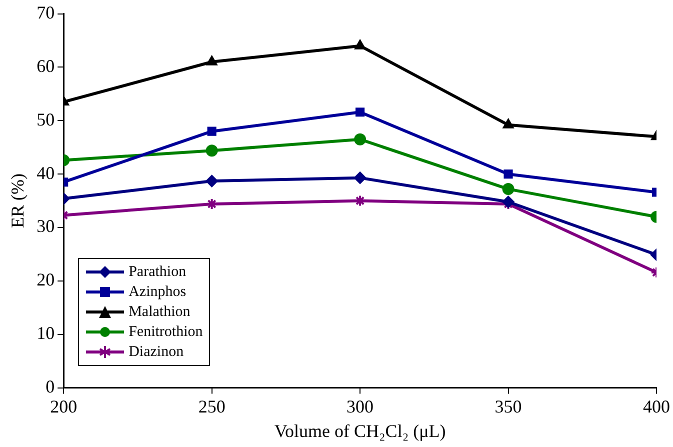  What do you see at coordinates (50, 386) in the screenshot?
I see `y-tick-label: 0` at bounding box center [50, 386].